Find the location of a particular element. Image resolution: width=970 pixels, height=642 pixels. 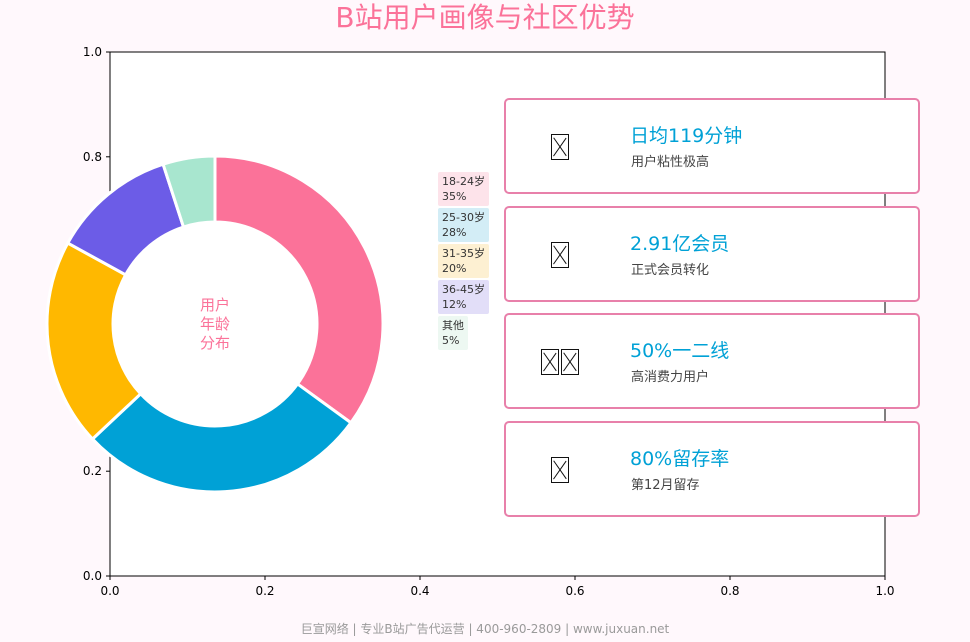

legend-value: 12% is located at coordinates (454, 304).